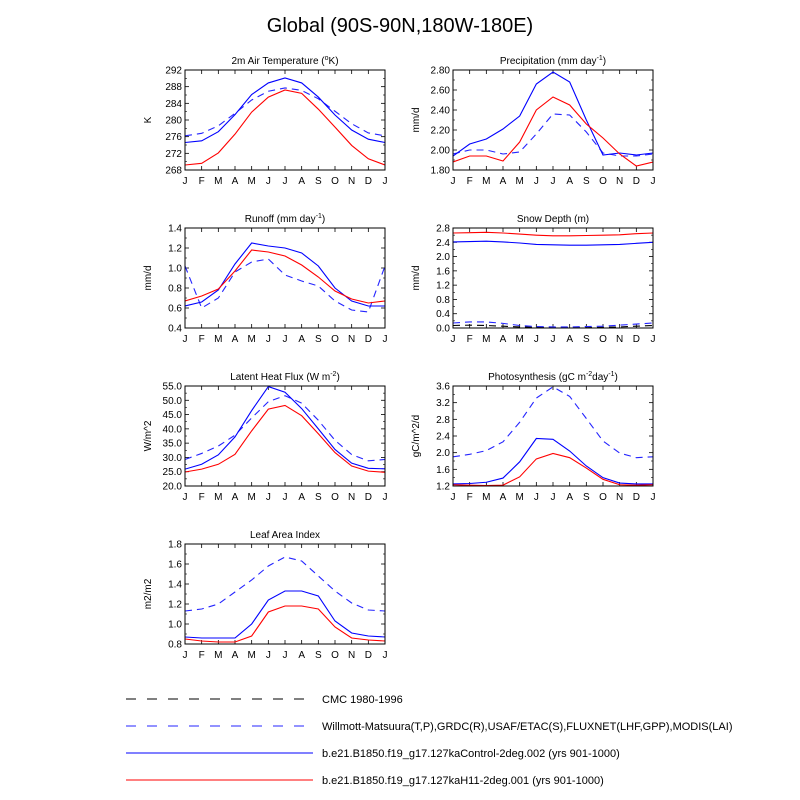  What do you see at coordinates (441, 71) in the screenshot?
I see `y-tick-label: 2.80` at bounding box center [441, 71].